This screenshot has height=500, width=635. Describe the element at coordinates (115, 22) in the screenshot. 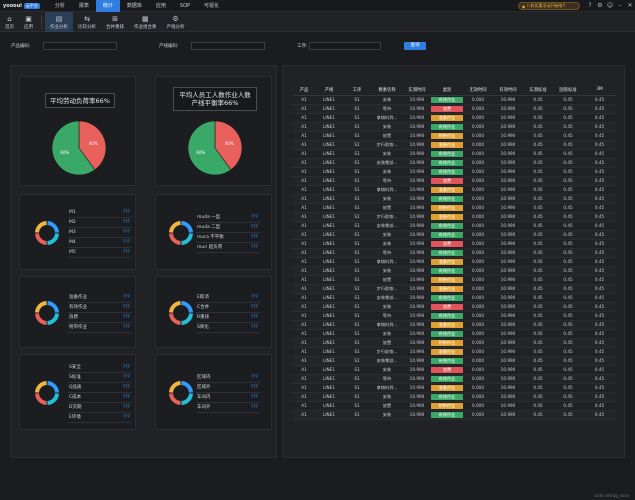

I see `toolbar-item-4: ⊞ 合并重排` at that location.